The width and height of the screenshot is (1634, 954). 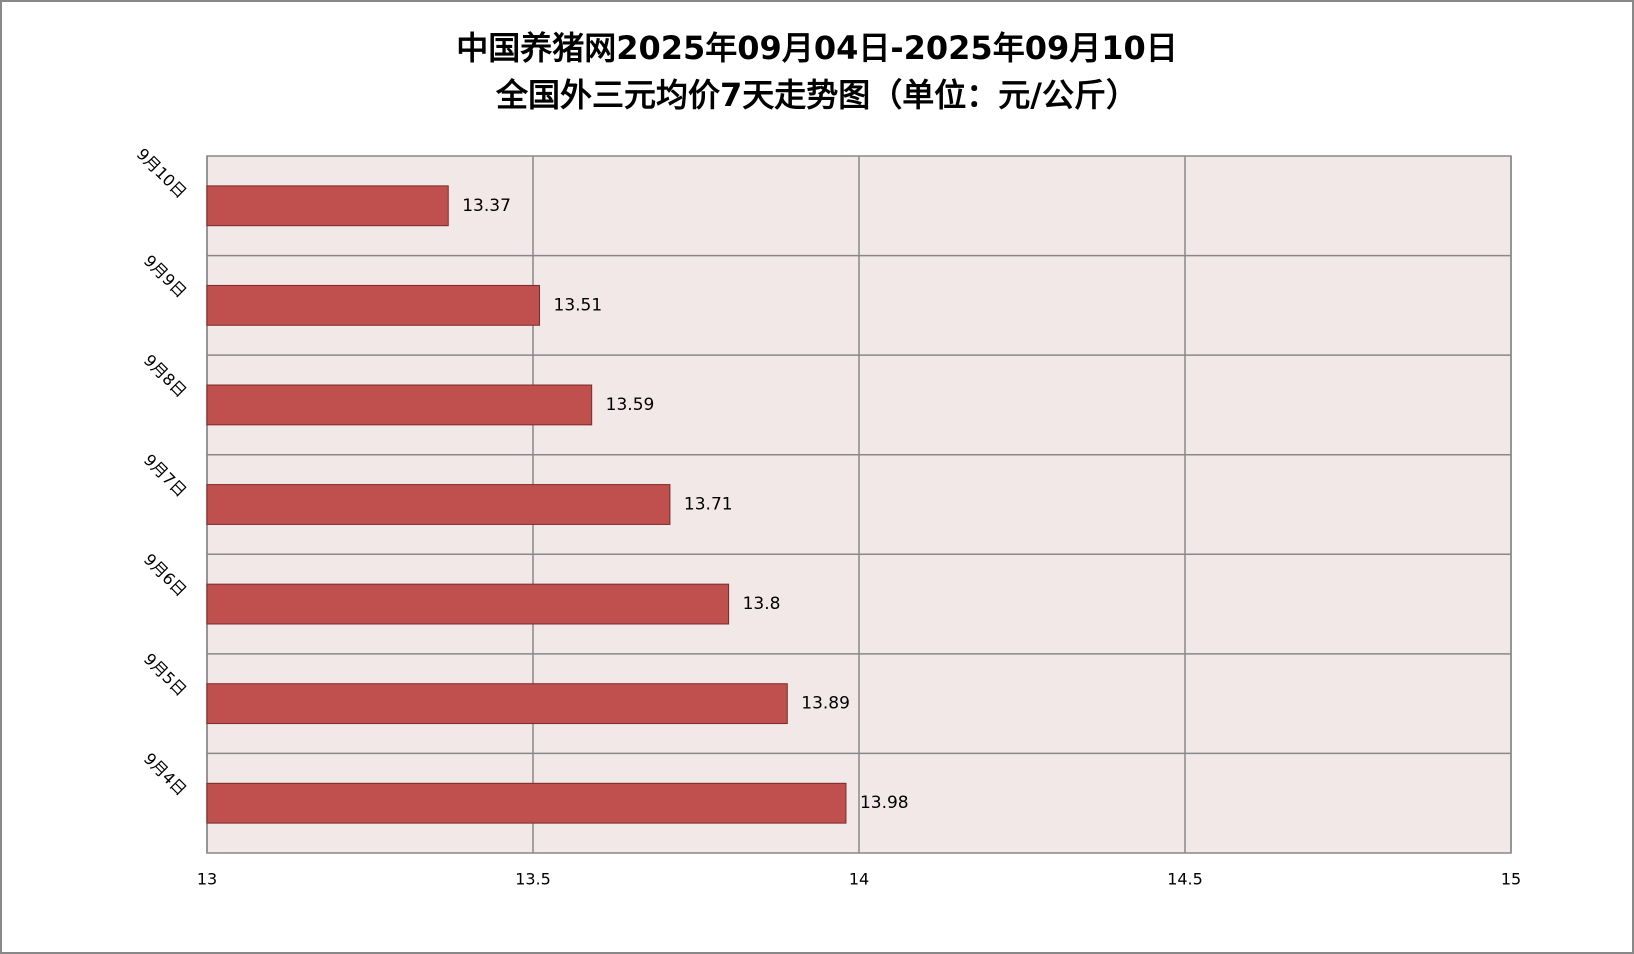 What do you see at coordinates (825, 704) in the screenshot?
I see `value-label: 13.89` at bounding box center [825, 704].